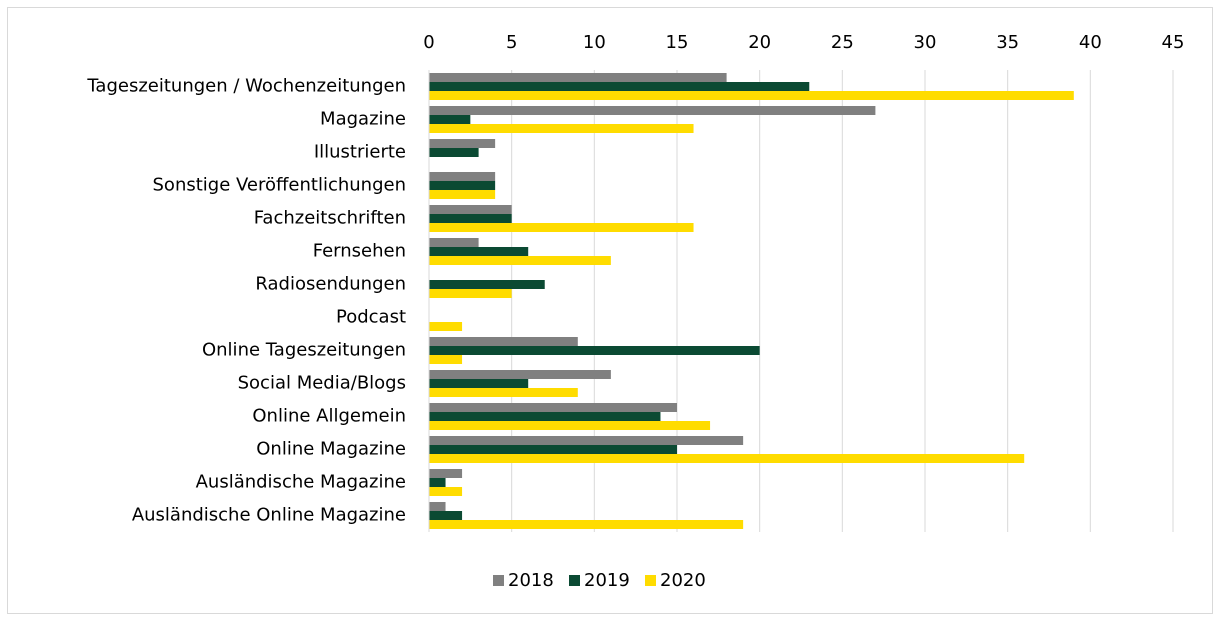  I want to click on y-tick-label: Ausländische Online Magazine, so click(269, 515).